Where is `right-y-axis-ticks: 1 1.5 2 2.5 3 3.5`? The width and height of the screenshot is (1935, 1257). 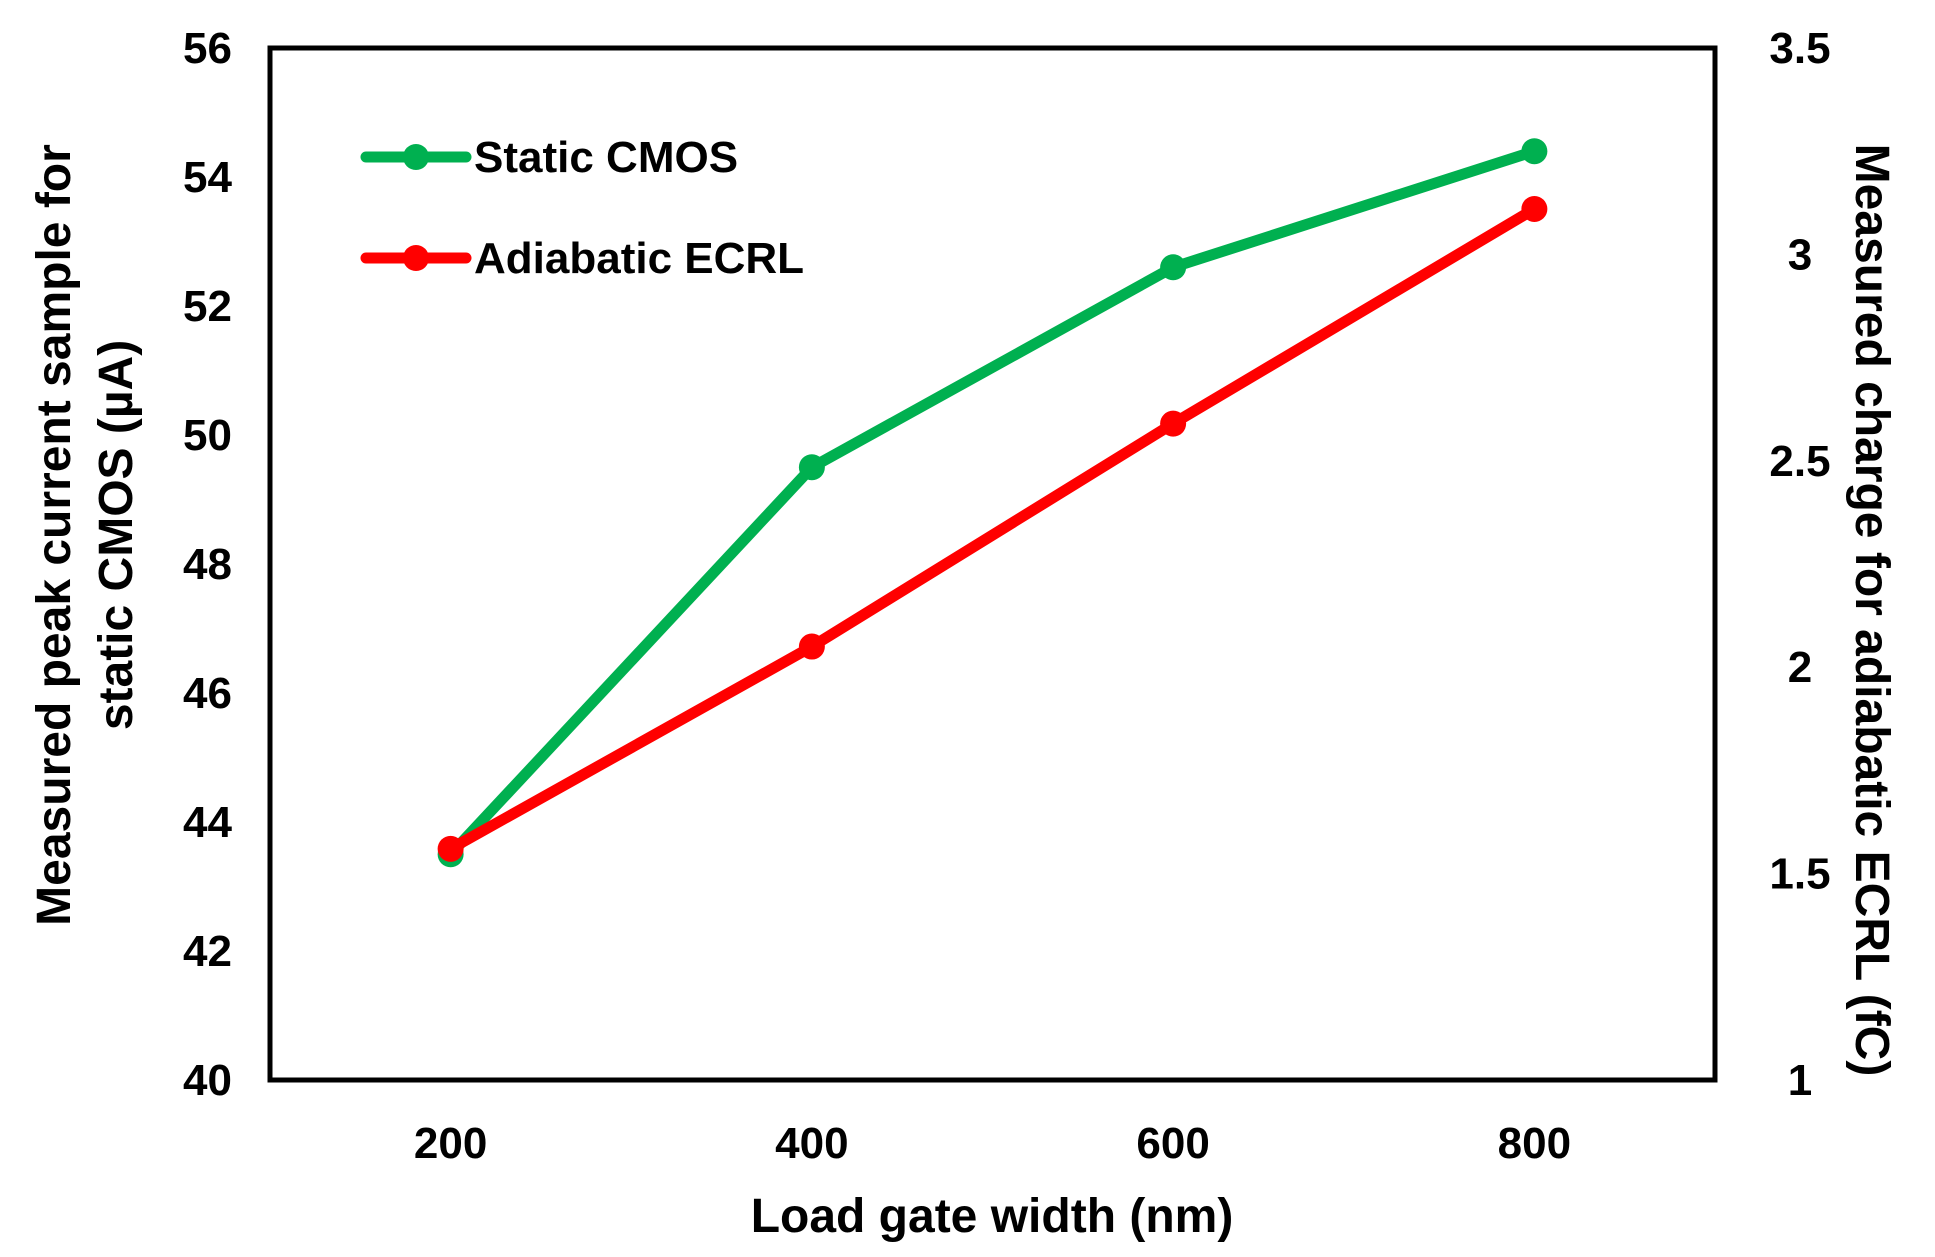 right-y-axis-ticks: 1 1.5 2 2.5 3 3.5 is located at coordinates (1799, 564).